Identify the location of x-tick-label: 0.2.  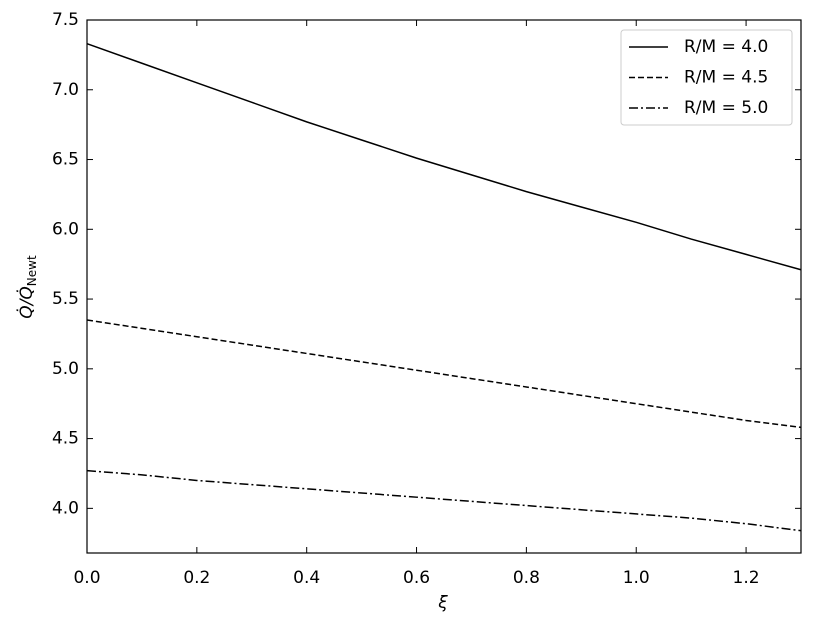
(196, 578).